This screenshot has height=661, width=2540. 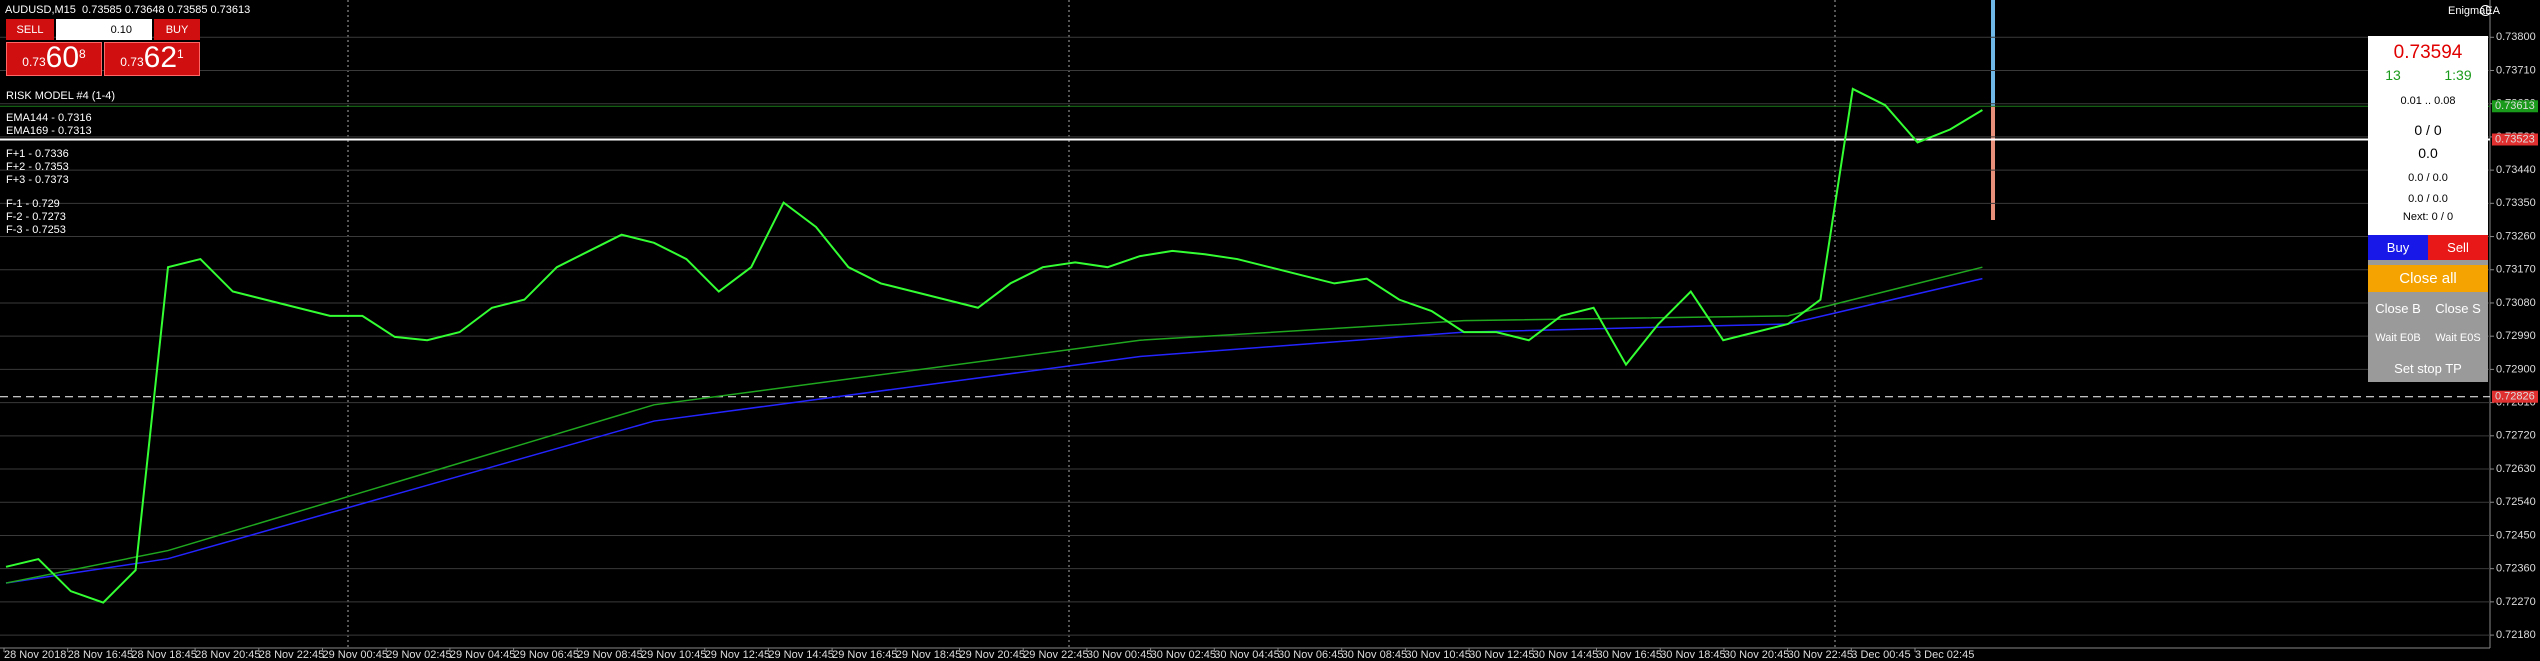 I want to click on ea-buy-button: Buy, so click(x=2398, y=247).